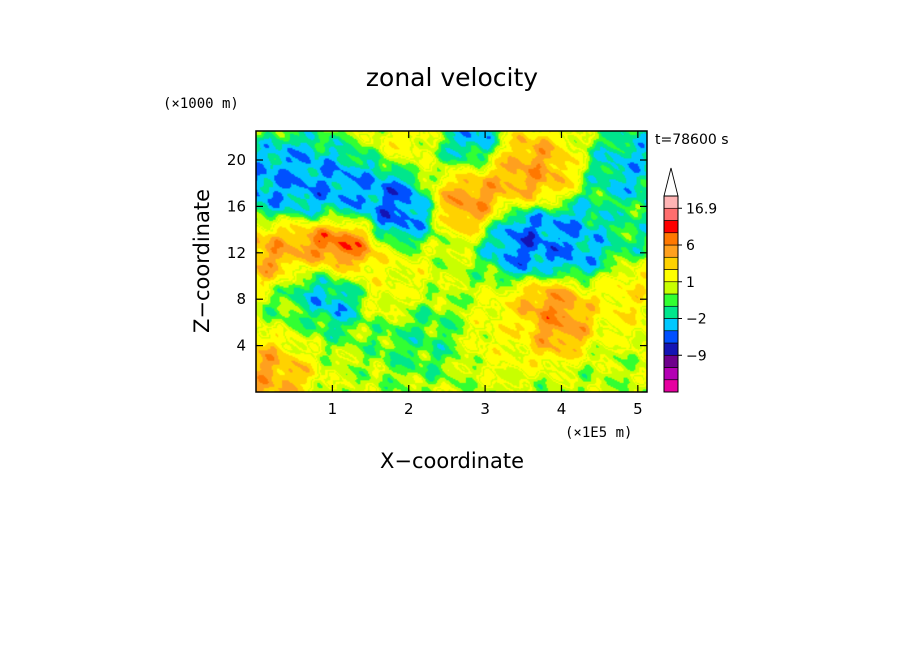 This screenshot has width=904, height=654. Describe the element at coordinates (692, 140) in the screenshot. I see `time-label: t=78600 s` at that location.